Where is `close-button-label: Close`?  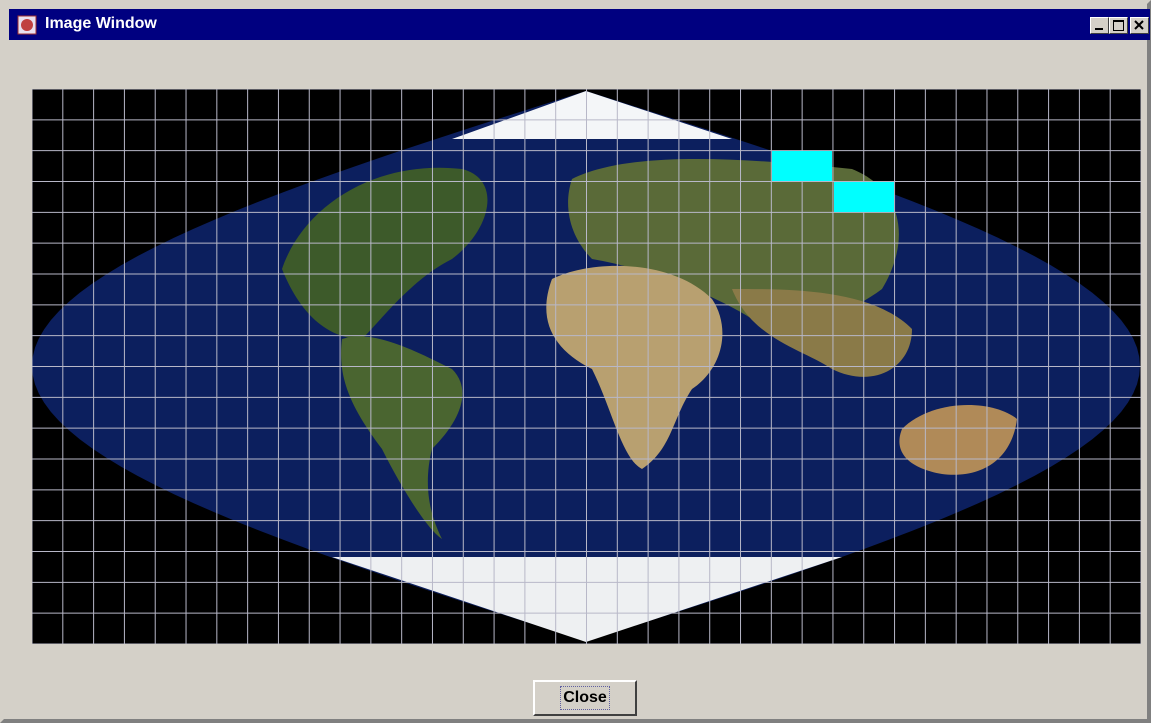
close-button-label: Close is located at coordinates (585, 698).